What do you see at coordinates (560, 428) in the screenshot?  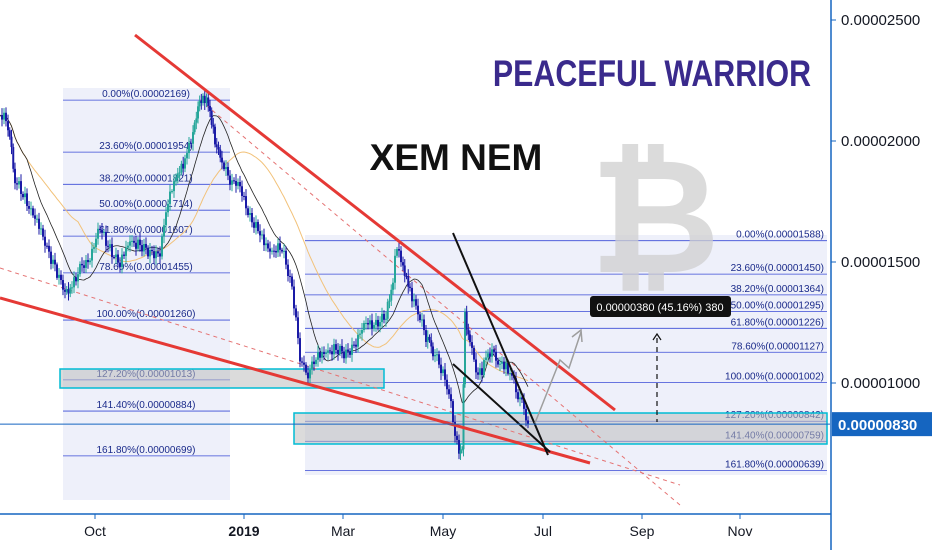 I see `support-zone-lower` at bounding box center [560, 428].